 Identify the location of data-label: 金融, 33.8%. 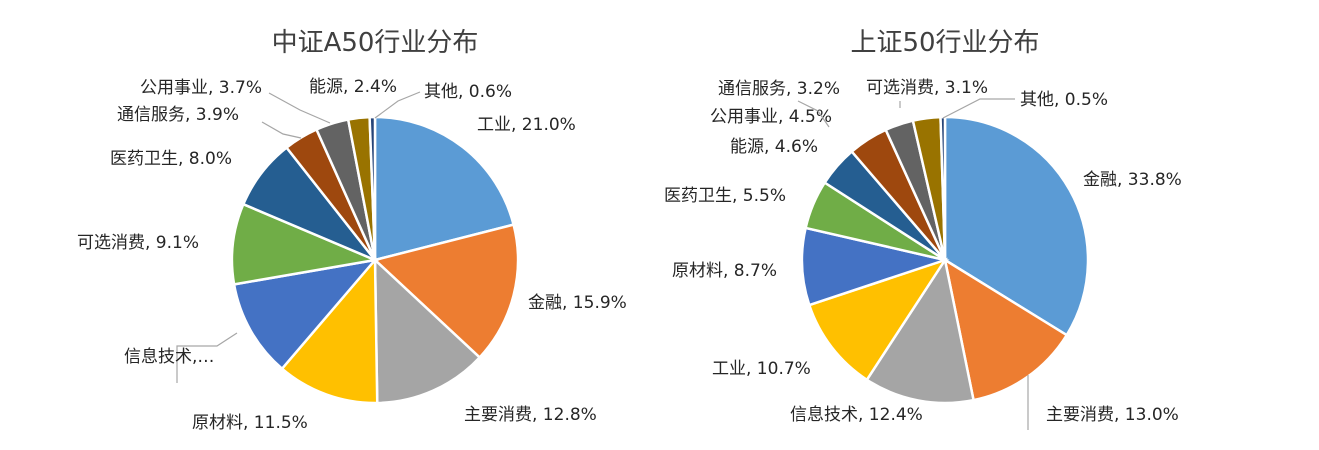
(1132, 180).